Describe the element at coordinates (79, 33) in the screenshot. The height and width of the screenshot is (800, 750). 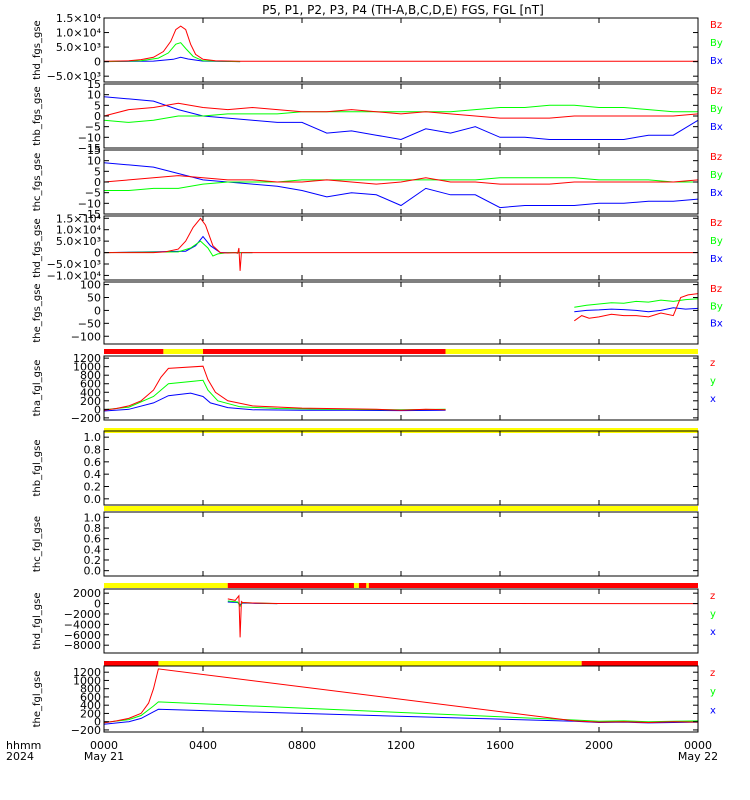
I see `y-tick-label-0-1: 1.0×10⁴` at that location.